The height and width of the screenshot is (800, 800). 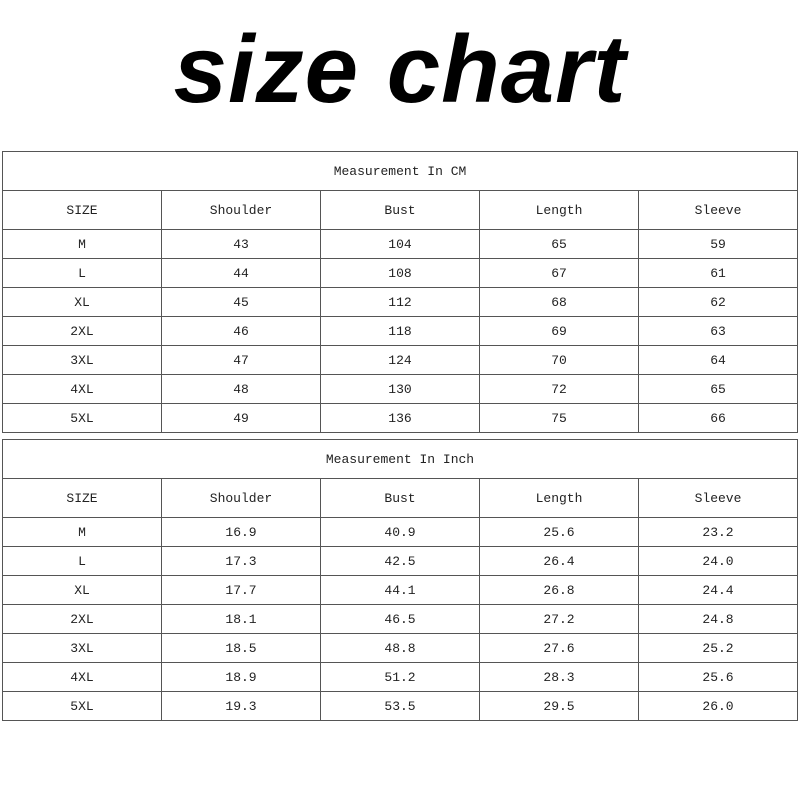 What do you see at coordinates (559, 418) in the screenshot?
I see `value-cell: 75` at bounding box center [559, 418].